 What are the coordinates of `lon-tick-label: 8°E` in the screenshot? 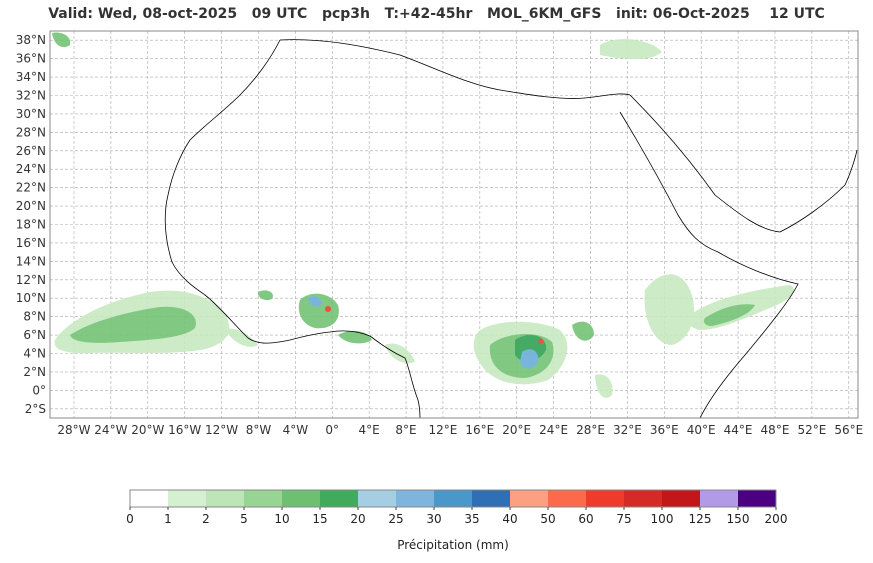 It's located at (405, 430).